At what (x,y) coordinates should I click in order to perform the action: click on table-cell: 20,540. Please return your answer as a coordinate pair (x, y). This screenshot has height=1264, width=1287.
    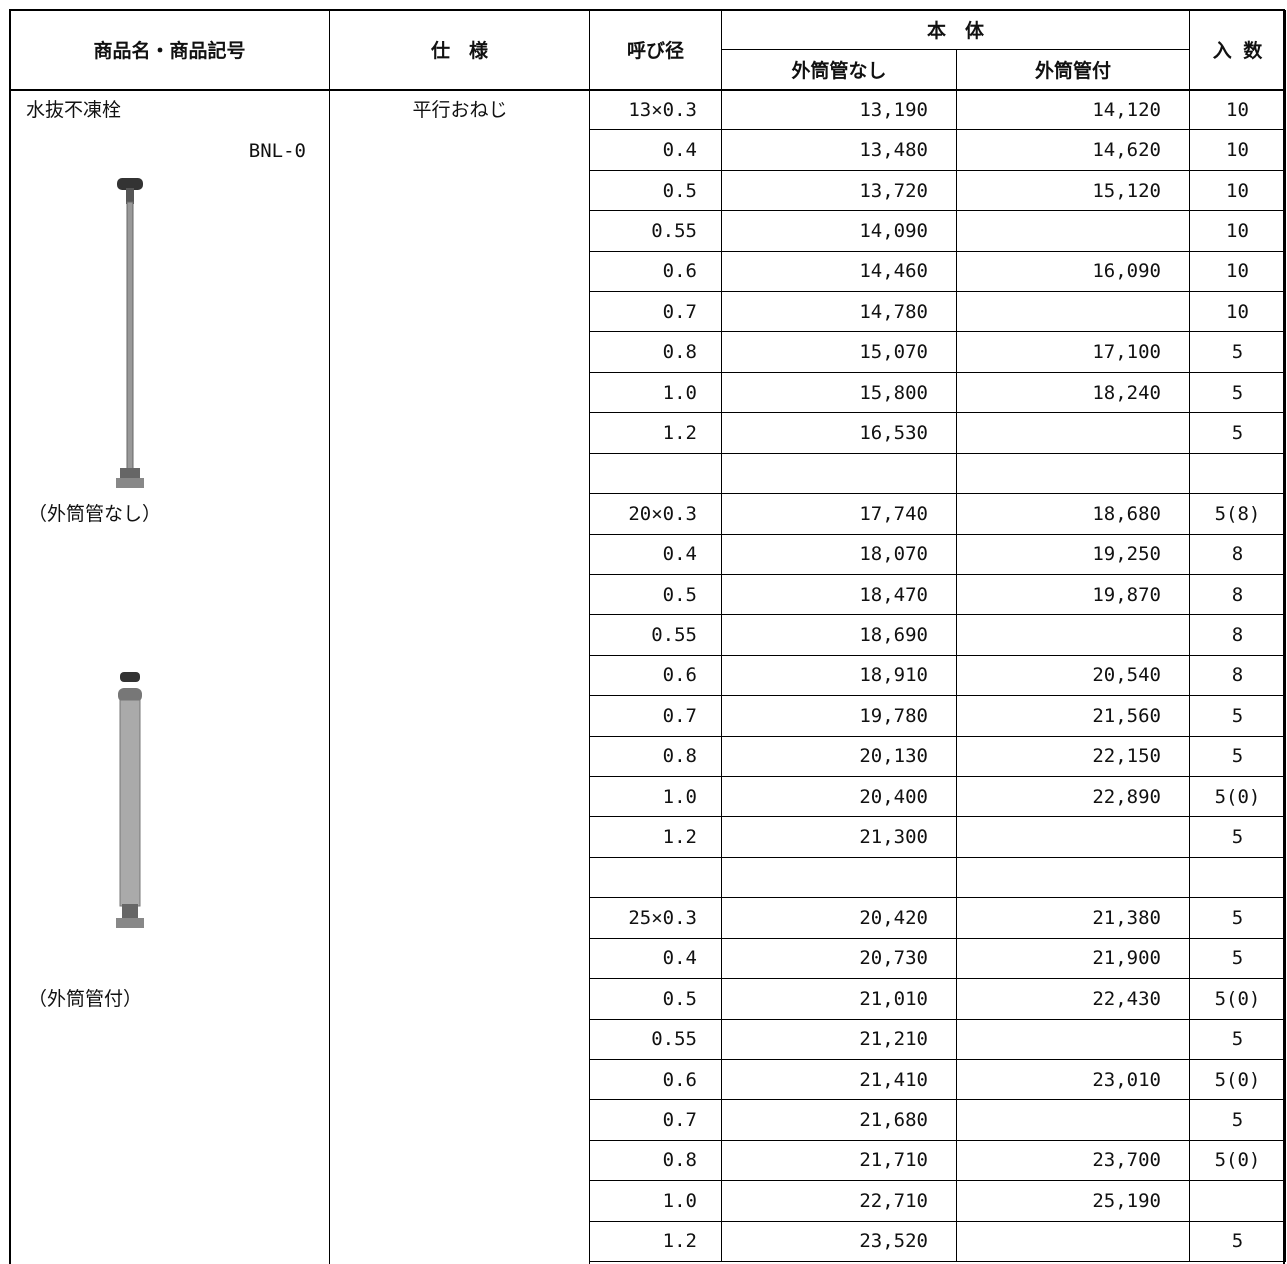
    Looking at the image, I should click on (1073, 676).